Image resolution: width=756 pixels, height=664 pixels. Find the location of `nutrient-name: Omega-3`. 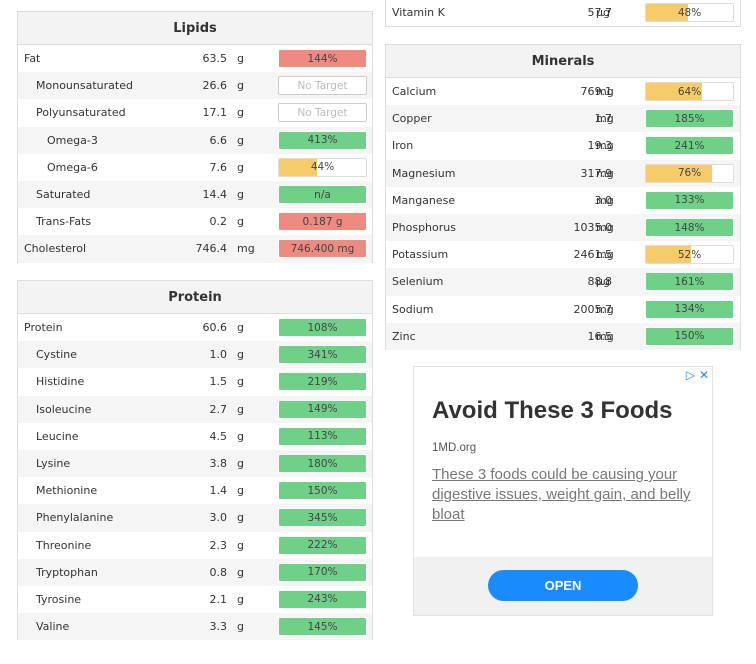

nutrient-name: Omega-3 is located at coordinates (72, 140).